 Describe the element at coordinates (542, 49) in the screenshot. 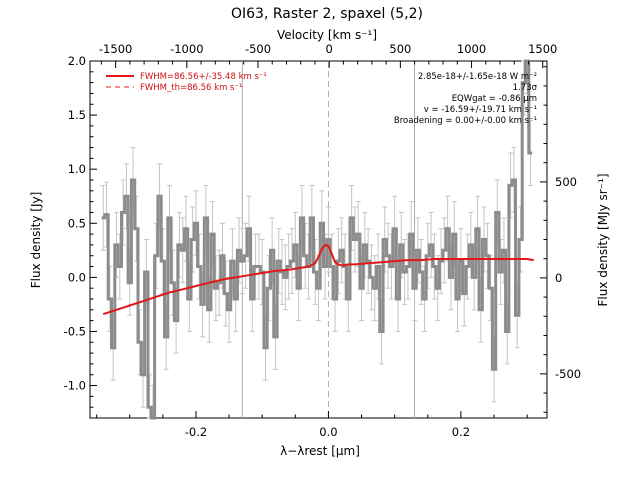

I see `x2-tick-label: 1500` at that location.